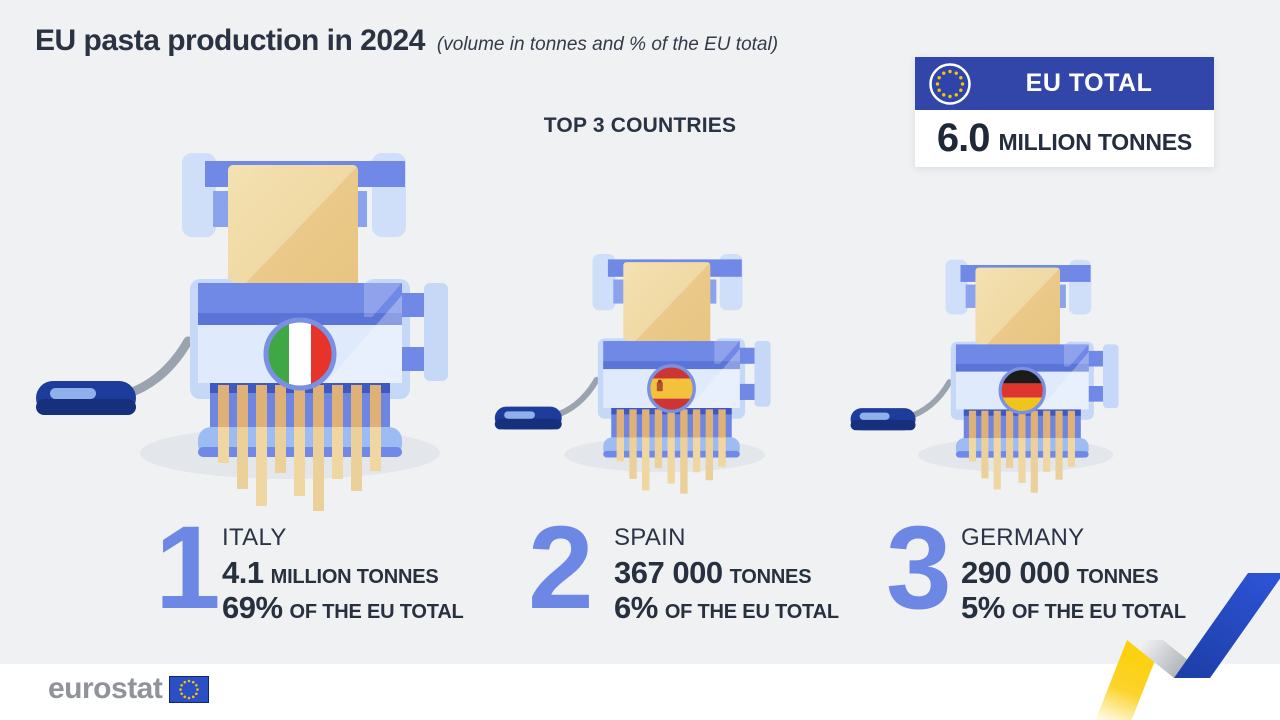 The width and height of the screenshot is (1280, 720). What do you see at coordinates (1089, 83) in the screenshot?
I see `eu-total-label: EU TOTAL` at bounding box center [1089, 83].